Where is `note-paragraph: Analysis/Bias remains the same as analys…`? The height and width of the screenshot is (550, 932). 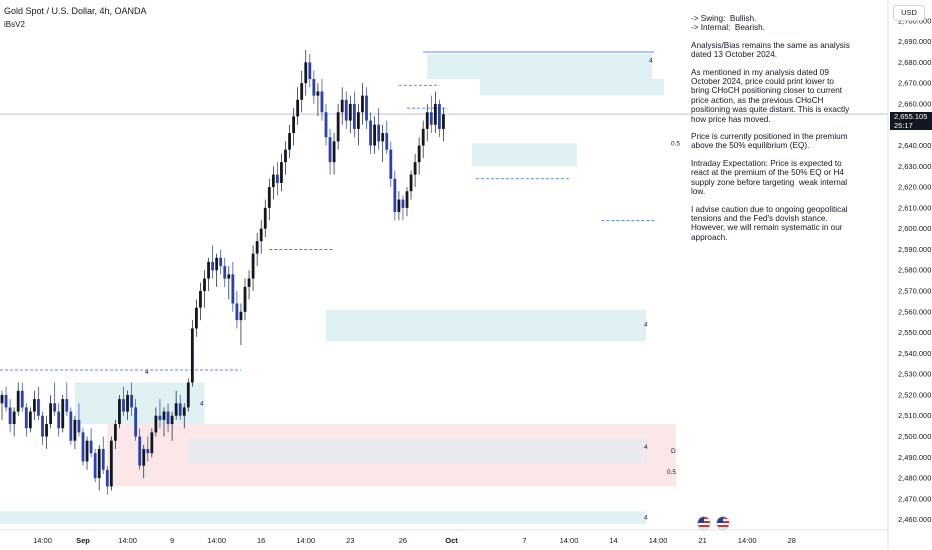
note-paragraph: Analysis/Bias remains the same as analys… is located at coordinates (772, 50).